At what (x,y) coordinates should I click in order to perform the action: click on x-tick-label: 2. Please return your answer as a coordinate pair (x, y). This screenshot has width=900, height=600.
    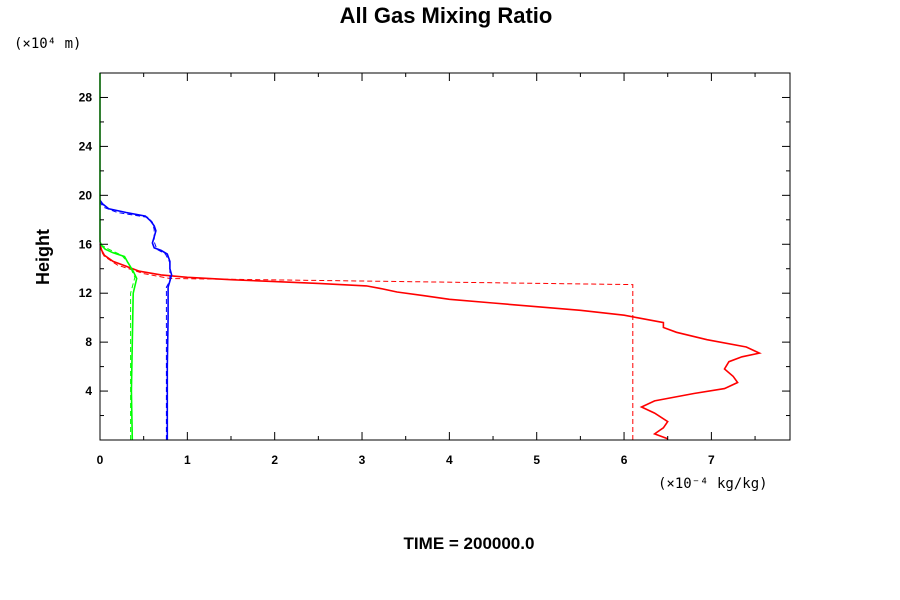
    Looking at the image, I should click on (274, 460).